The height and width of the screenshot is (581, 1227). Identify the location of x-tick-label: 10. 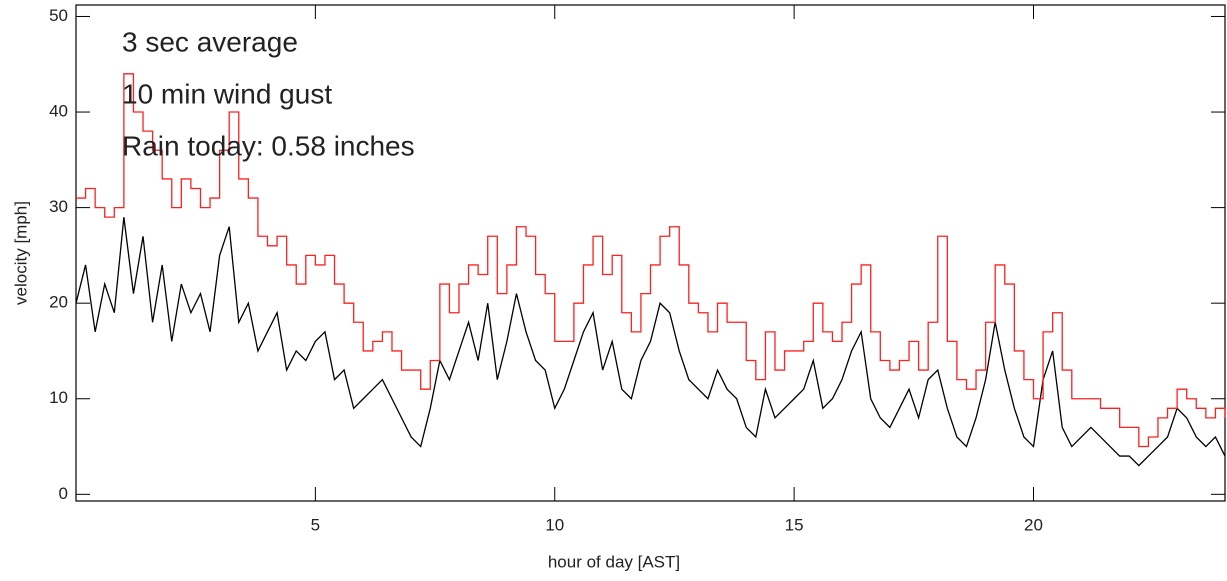
(554, 524).